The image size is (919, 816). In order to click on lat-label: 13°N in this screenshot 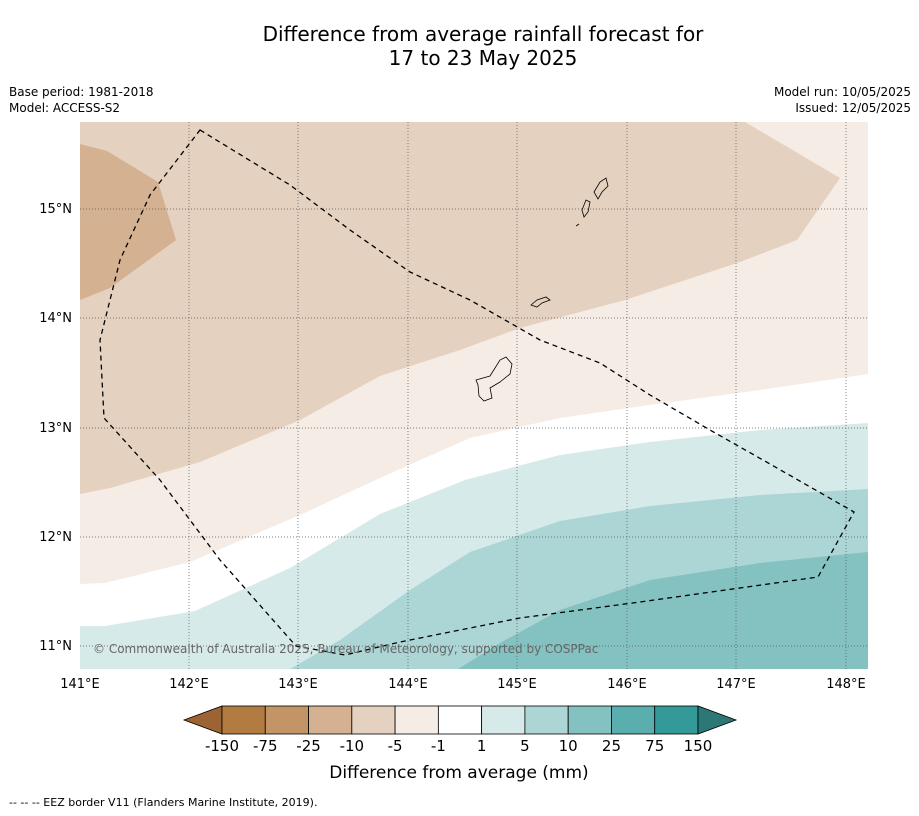, I will do `click(55, 428)`.